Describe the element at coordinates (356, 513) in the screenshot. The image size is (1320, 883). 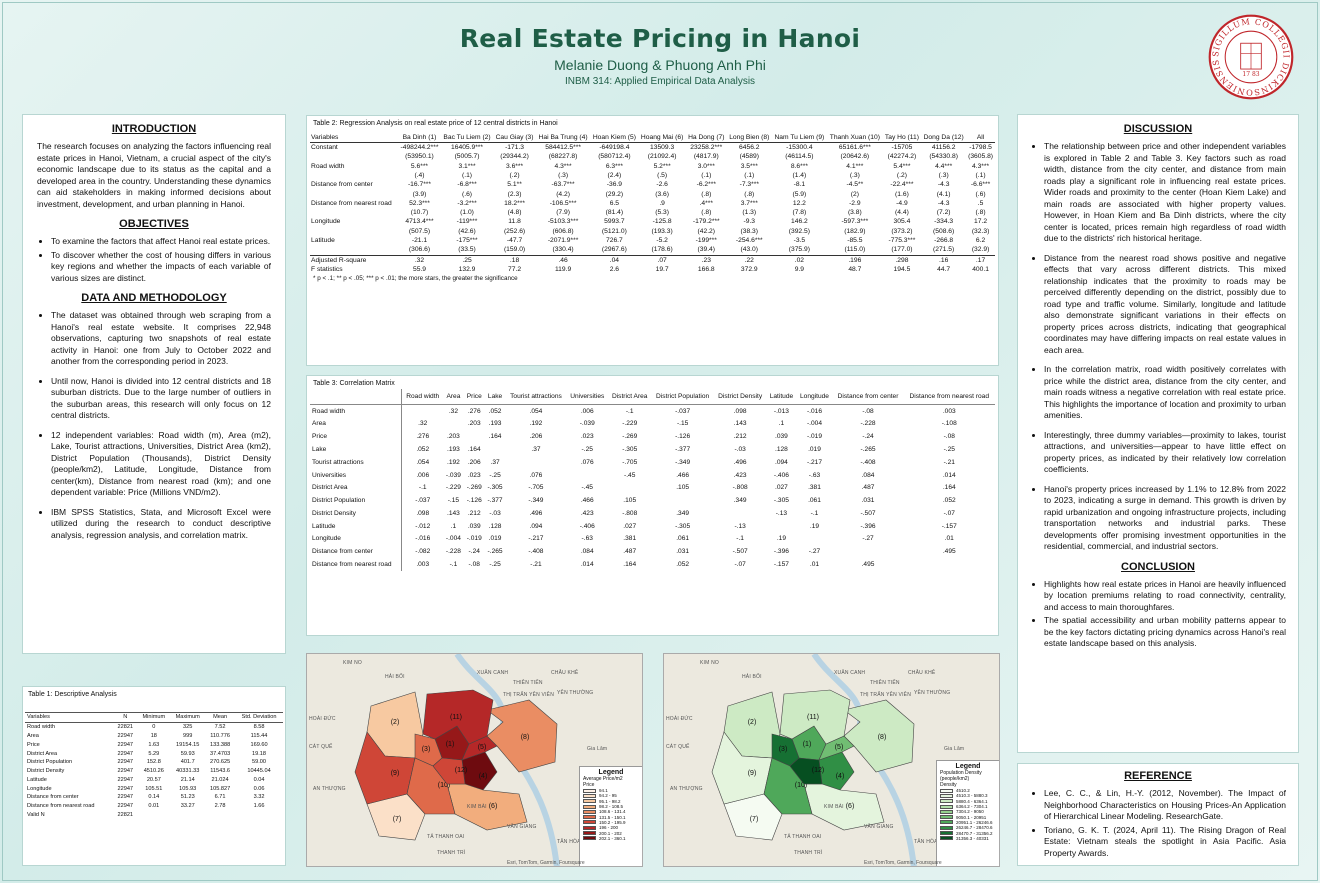
I see `table-cell: District Density` at that location.